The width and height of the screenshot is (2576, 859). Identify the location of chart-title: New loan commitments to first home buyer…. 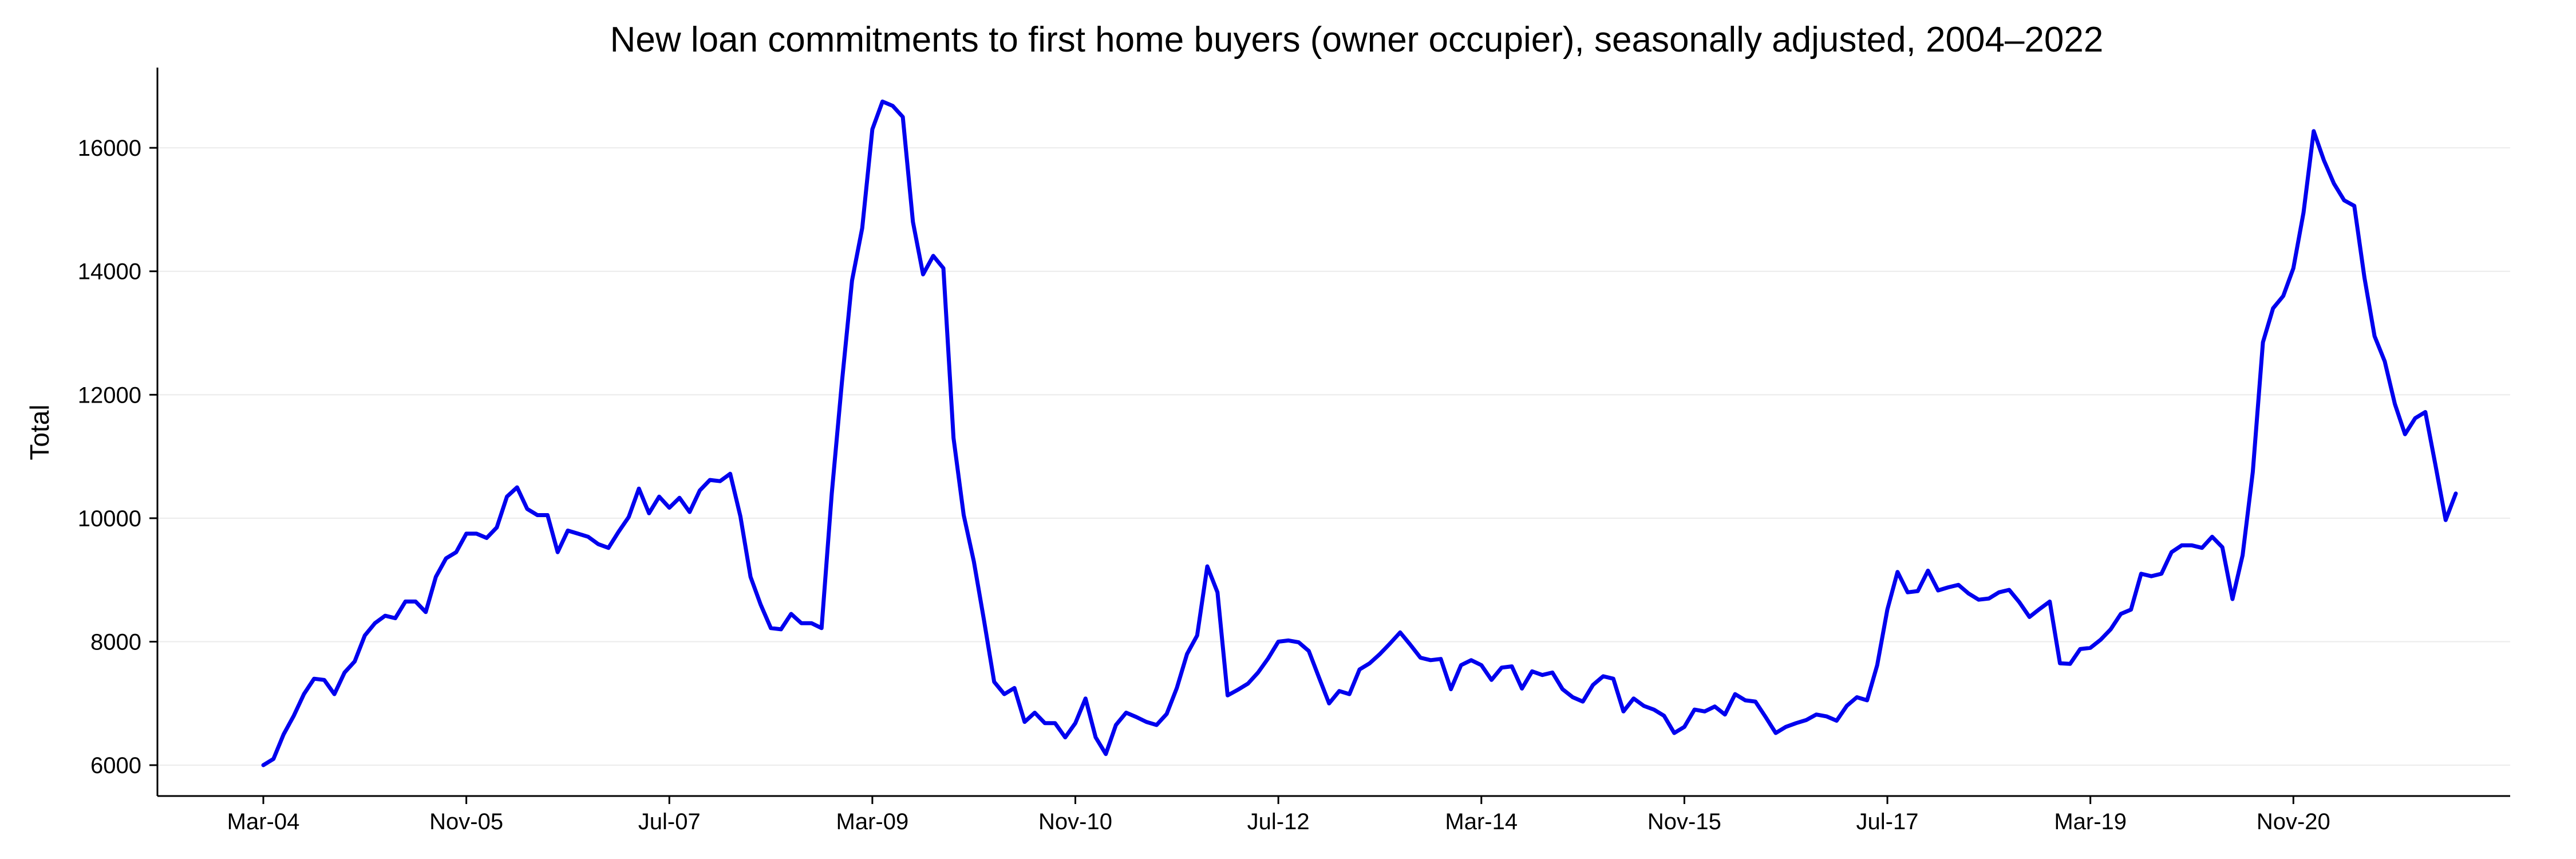
(1357, 40).